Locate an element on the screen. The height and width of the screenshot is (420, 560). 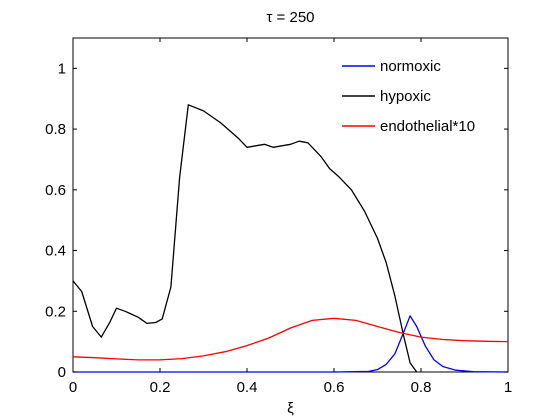
x-tick-label: 0.6 is located at coordinates (334, 387).